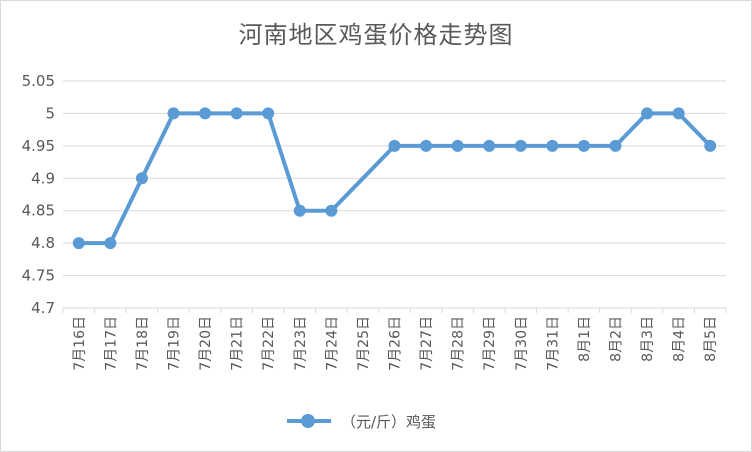 The height and width of the screenshot is (452, 752). What do you see at coordinates (364, 343) in the screenshot?
I see `x-tick-label: 7月25日` at bounding box center [364, 343].